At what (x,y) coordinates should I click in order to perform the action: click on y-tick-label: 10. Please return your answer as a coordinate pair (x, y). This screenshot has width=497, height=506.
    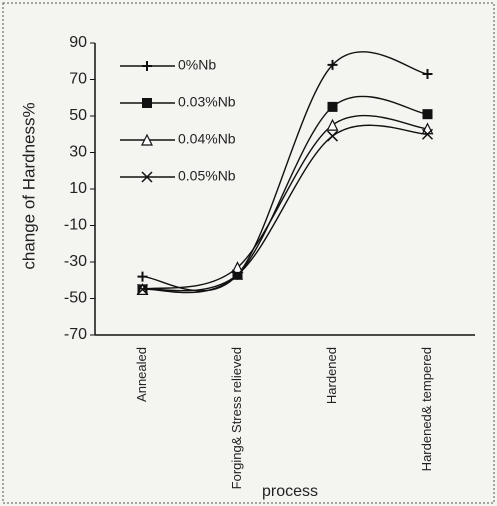
    Looking at the image, I should click on (78, 188).